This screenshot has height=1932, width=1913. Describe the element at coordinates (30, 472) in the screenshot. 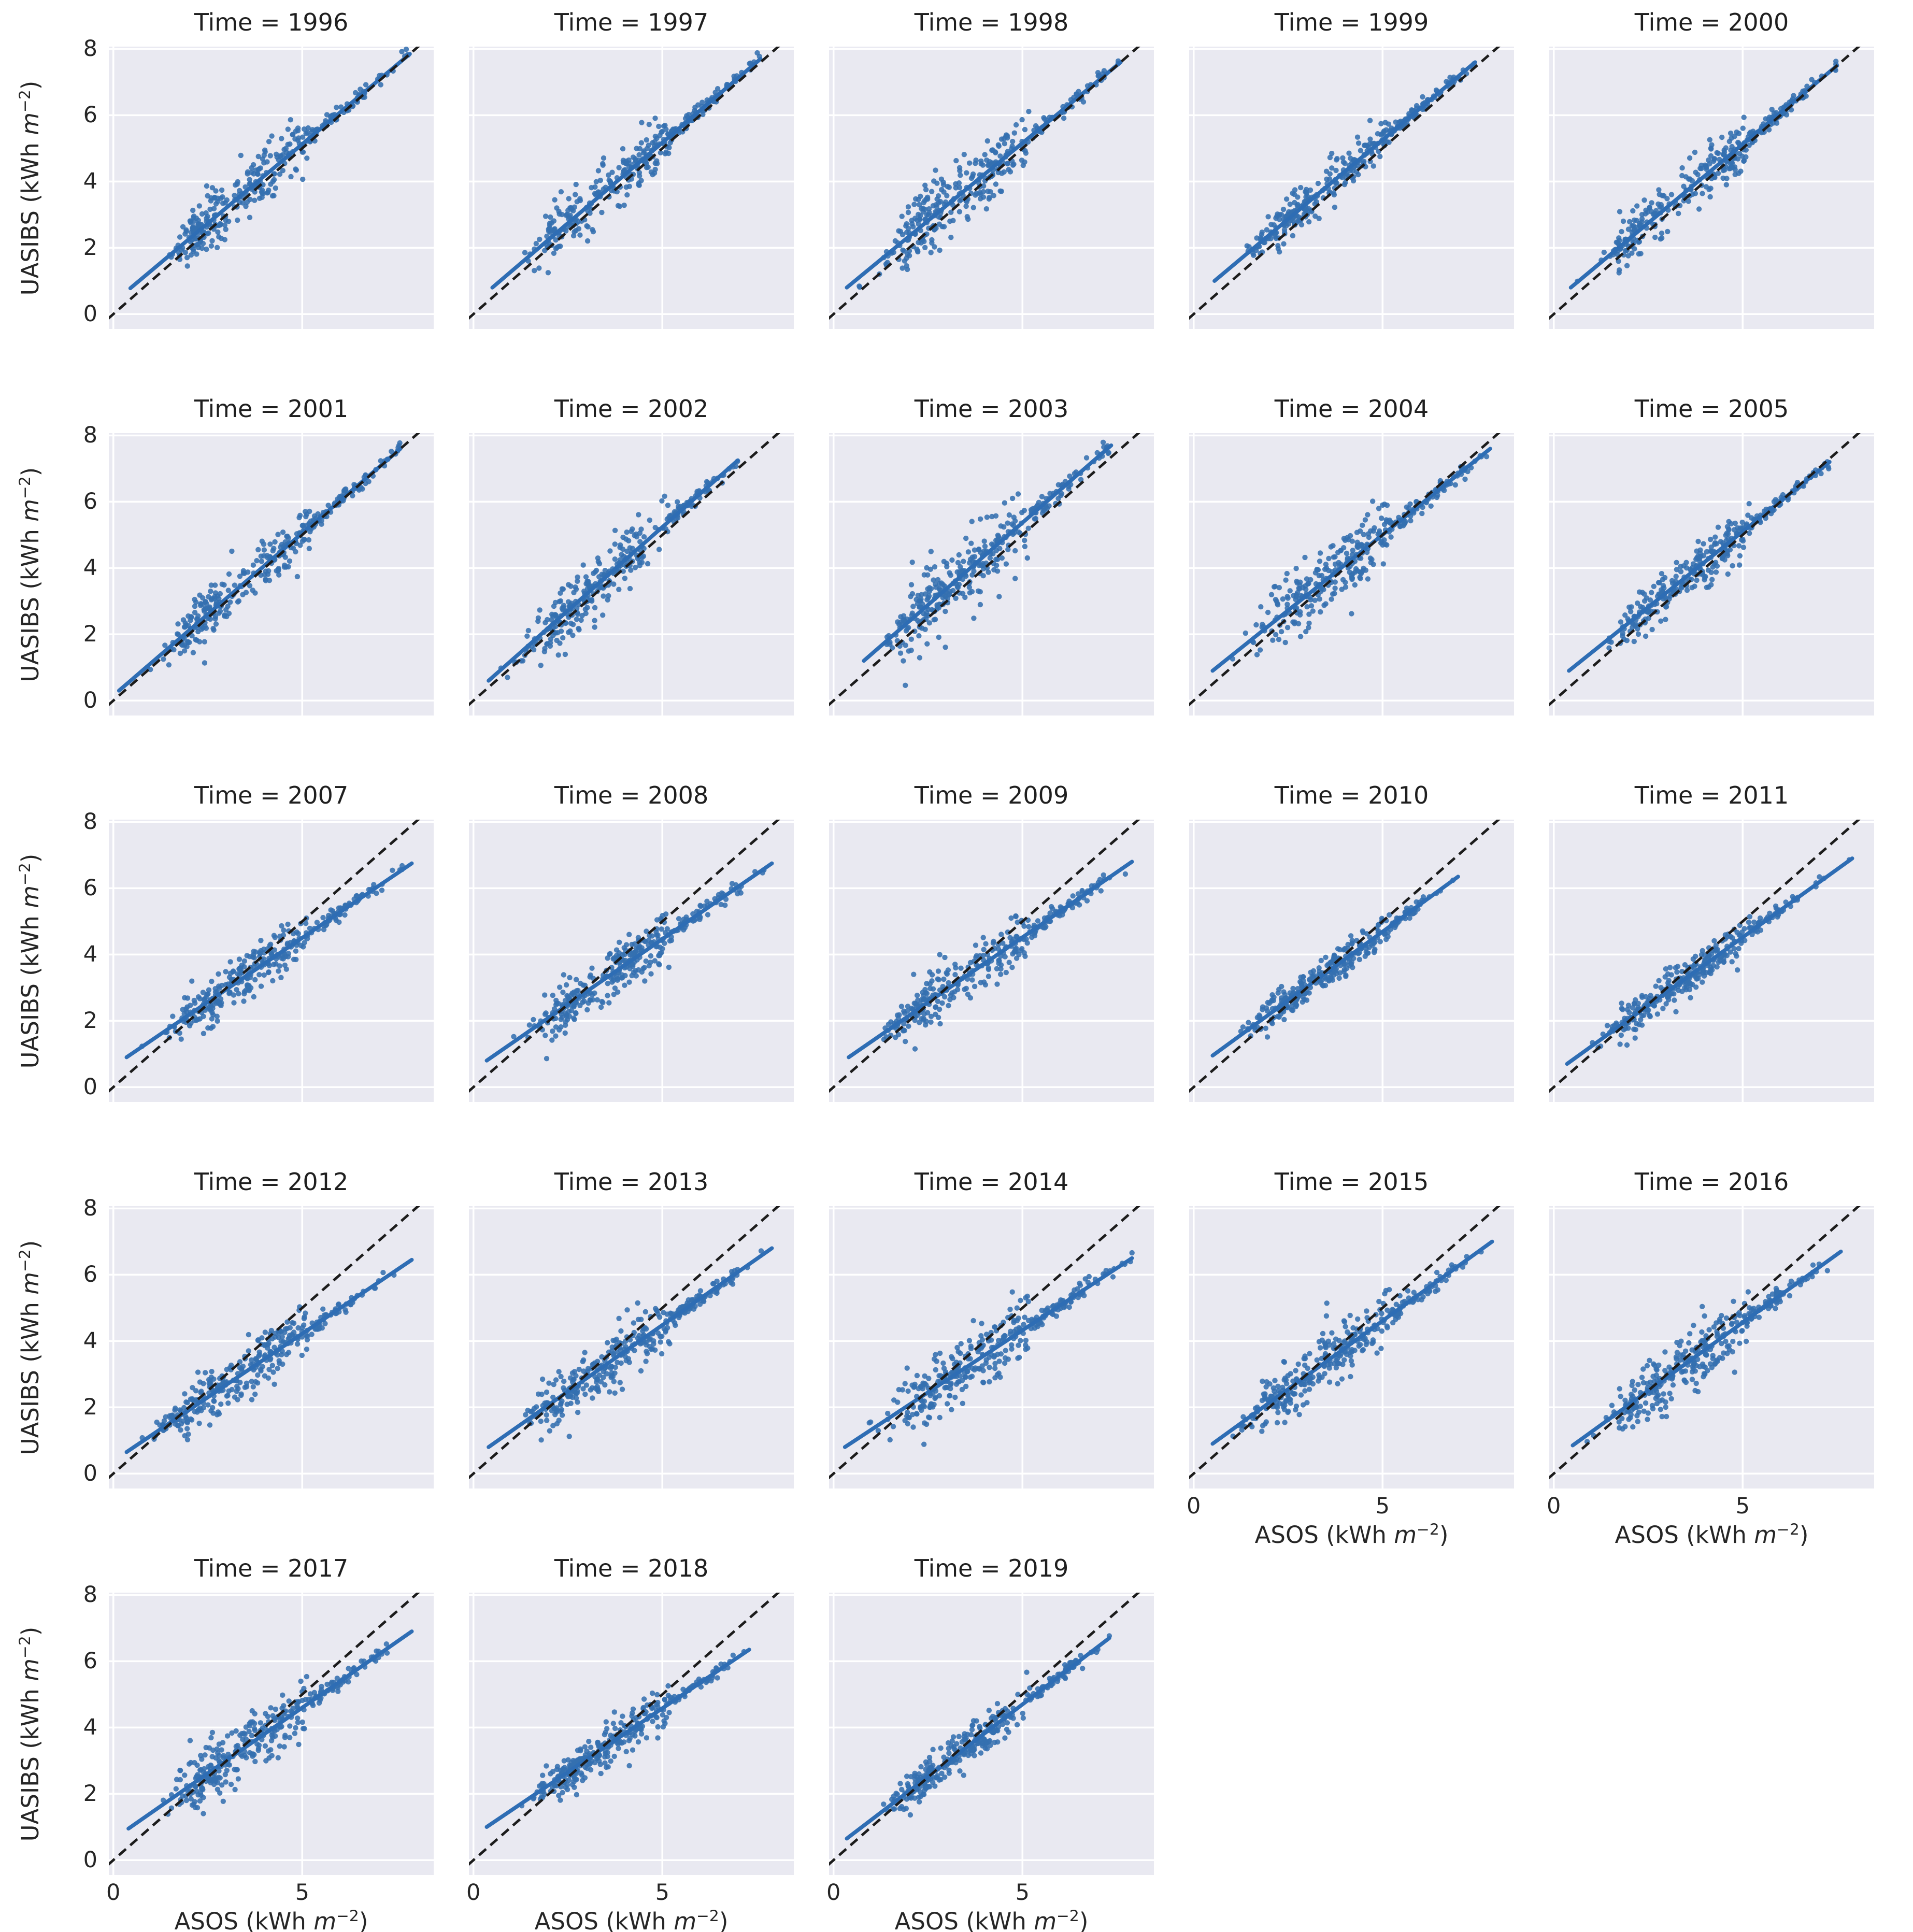

I see `y-axis-label-text: )` at that location.